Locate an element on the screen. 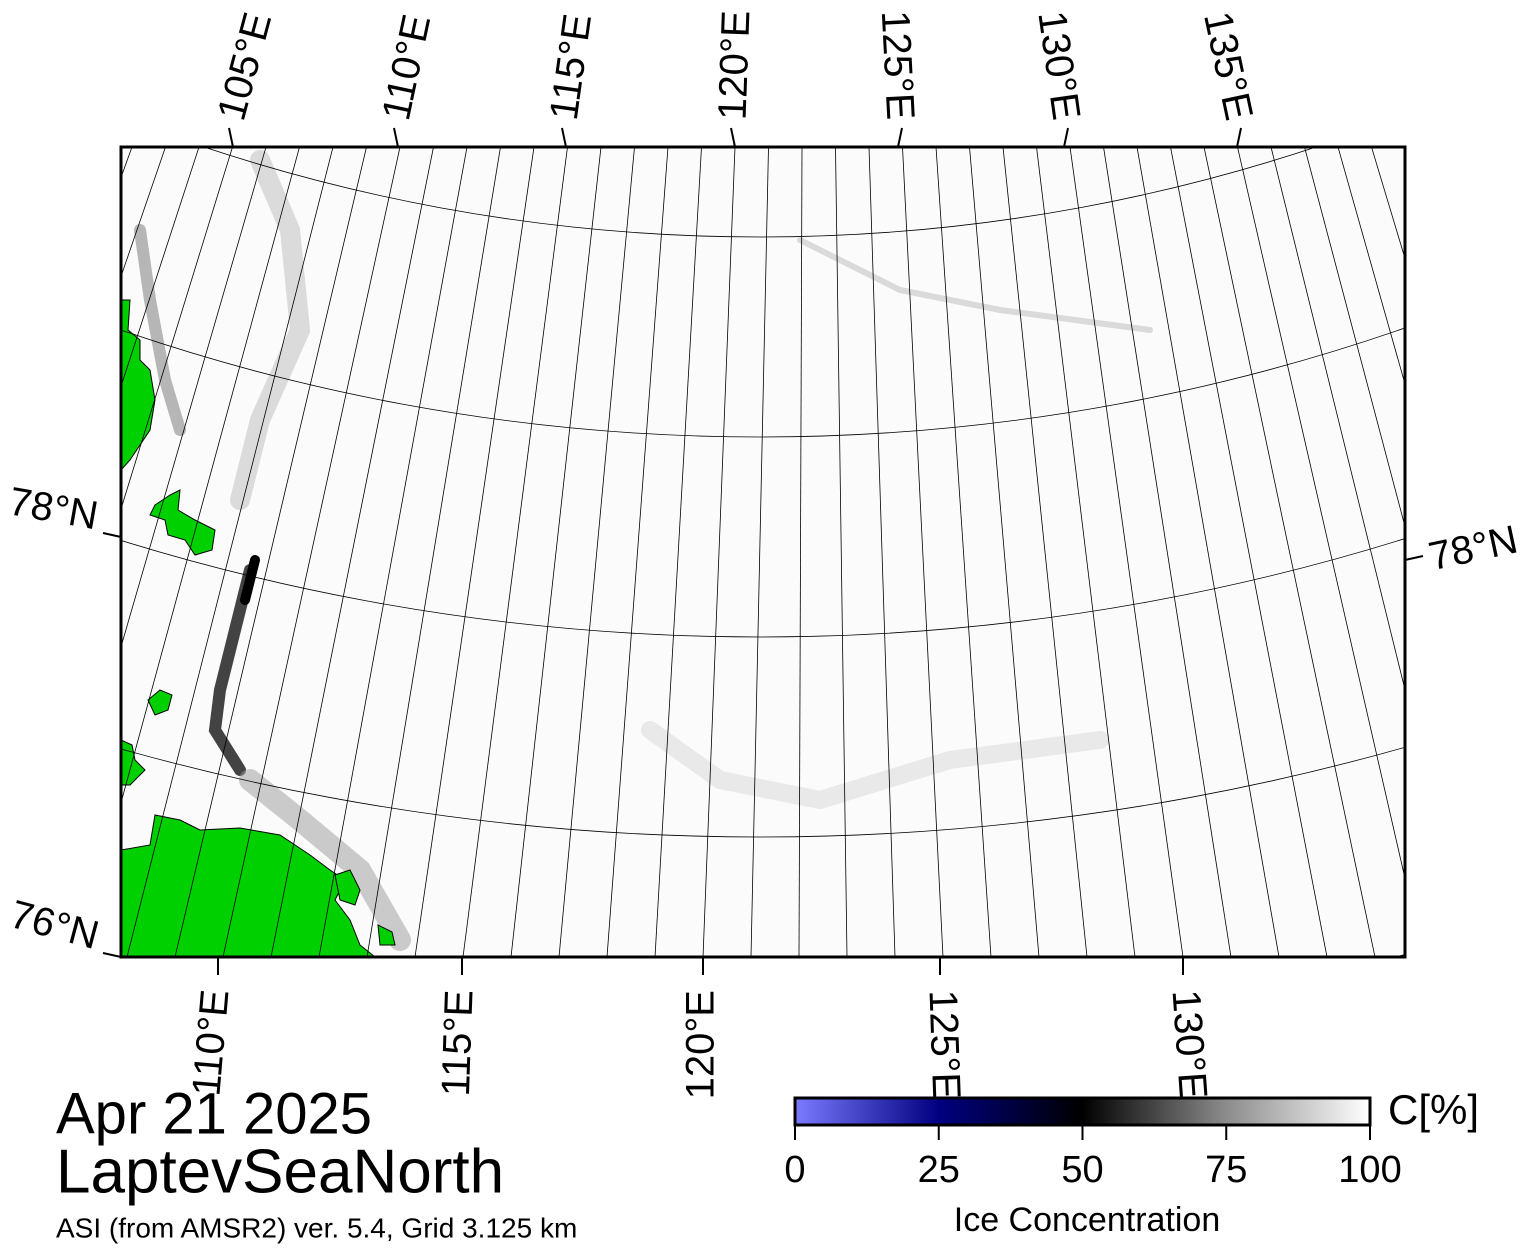  bottom-lon-label: 120°E is located at coordinates (701, 1044).